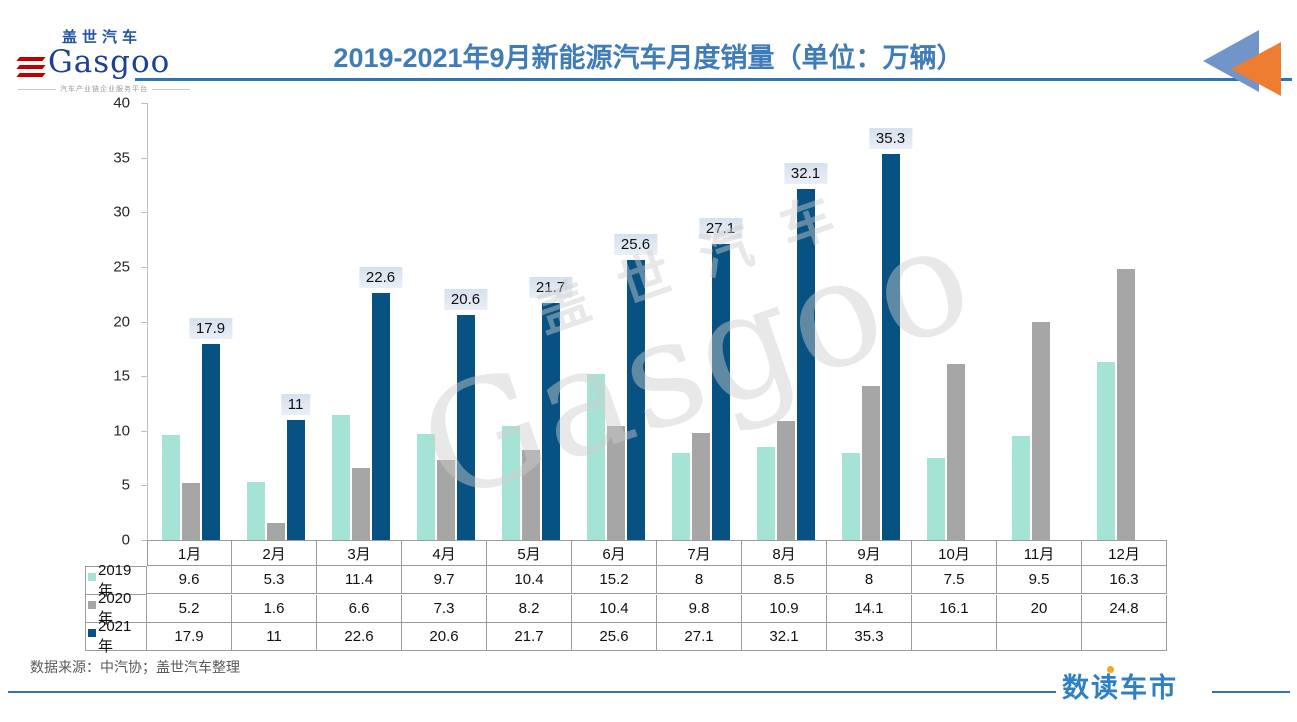 The height and width of the screenshot is (722, 1297). What do you see at coordinates (954, 553) in the screenshot?
I see `month-header-cell: 10月` at bounding box center [954, 553].